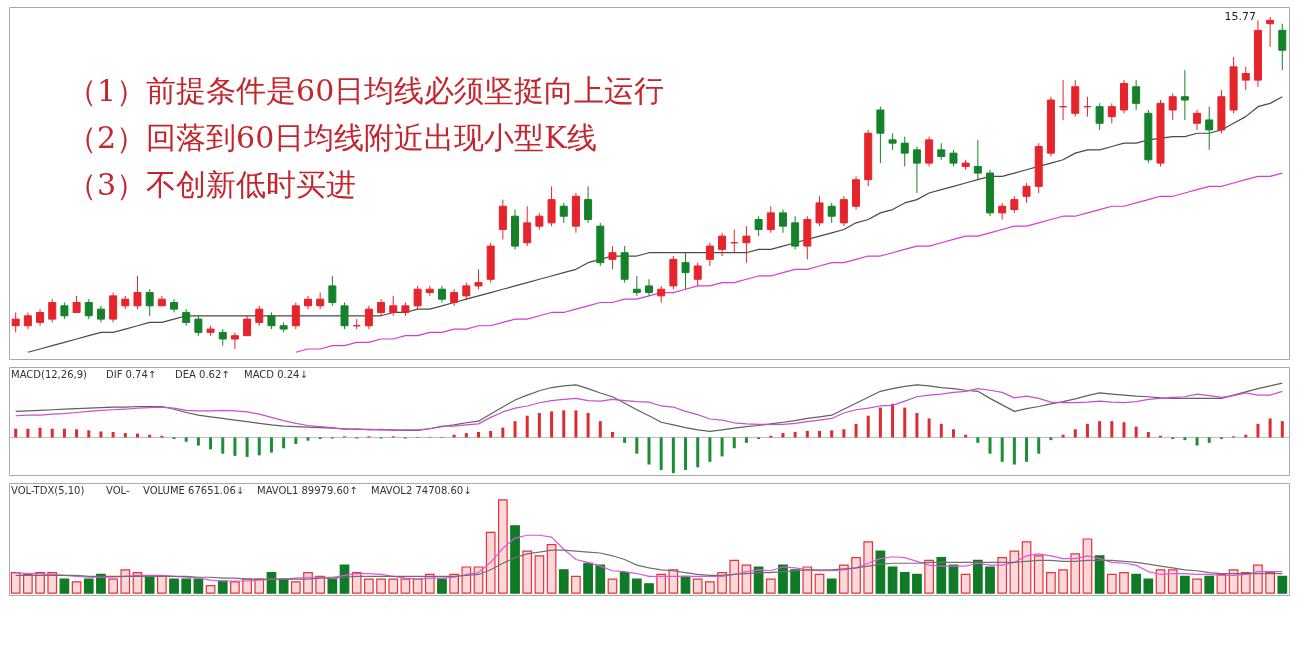 The height and width of the screenshot is (652, 1314). Describe the element at coordinates (421, 490) in the screenshot. I see `text: MAVOL2 74708.60↓` at that location.